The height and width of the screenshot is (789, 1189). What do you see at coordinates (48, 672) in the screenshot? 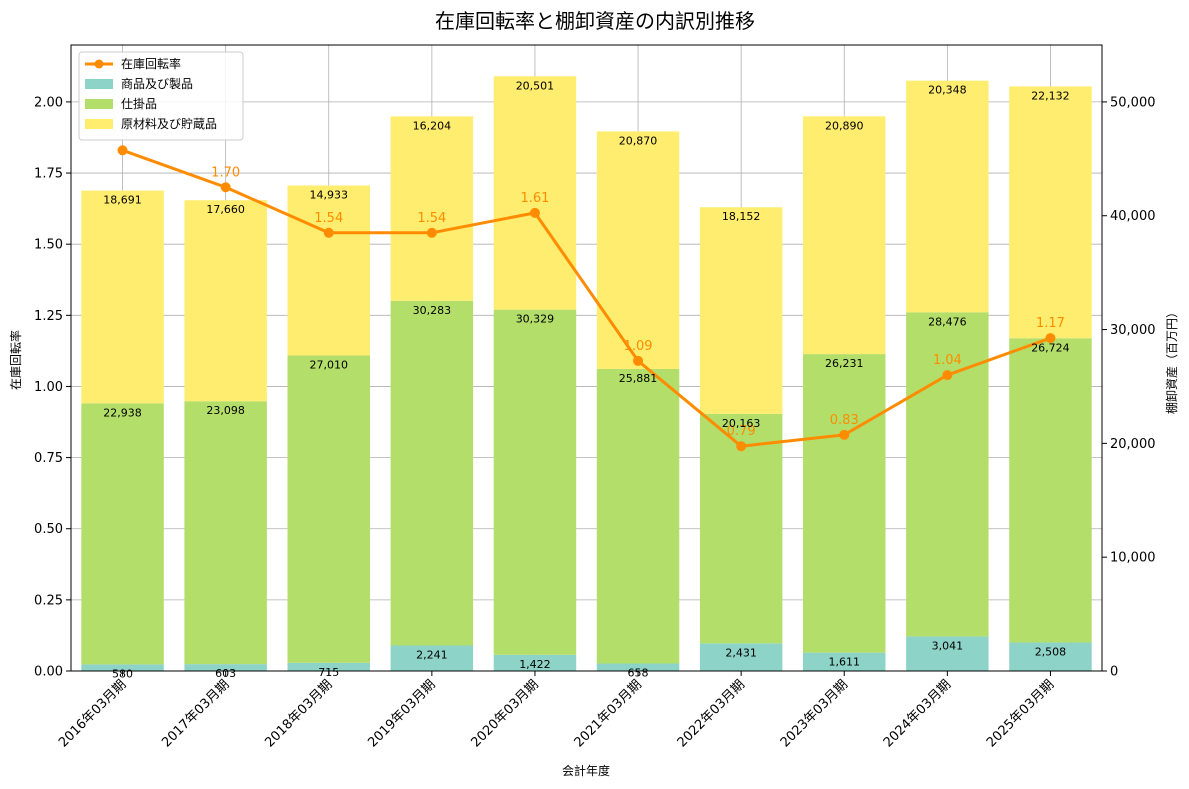
I see `y-left-tick-label: 0.00` at bounding box center [48, 672].